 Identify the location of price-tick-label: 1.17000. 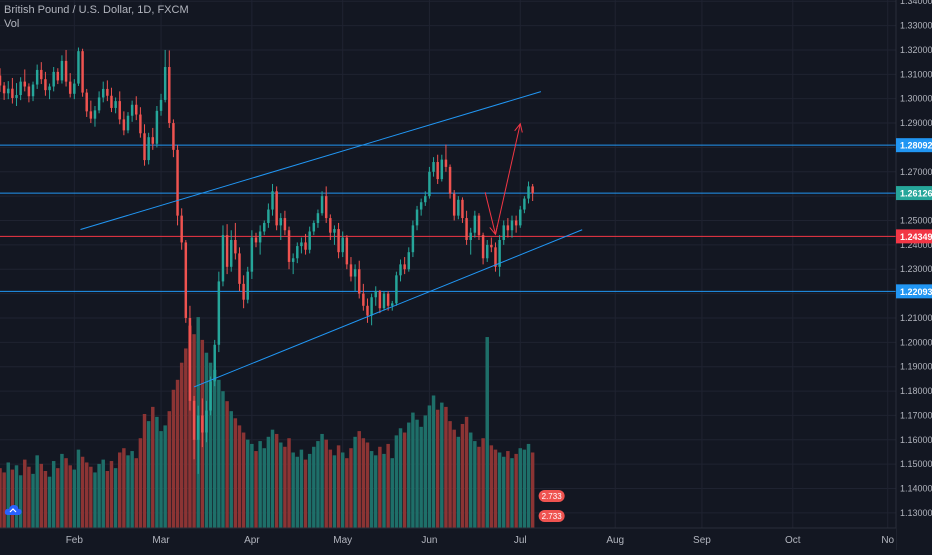
(916, 415).